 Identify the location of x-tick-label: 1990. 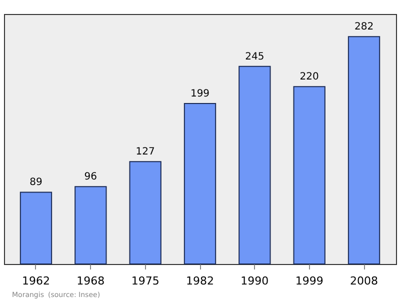
(254, 281).